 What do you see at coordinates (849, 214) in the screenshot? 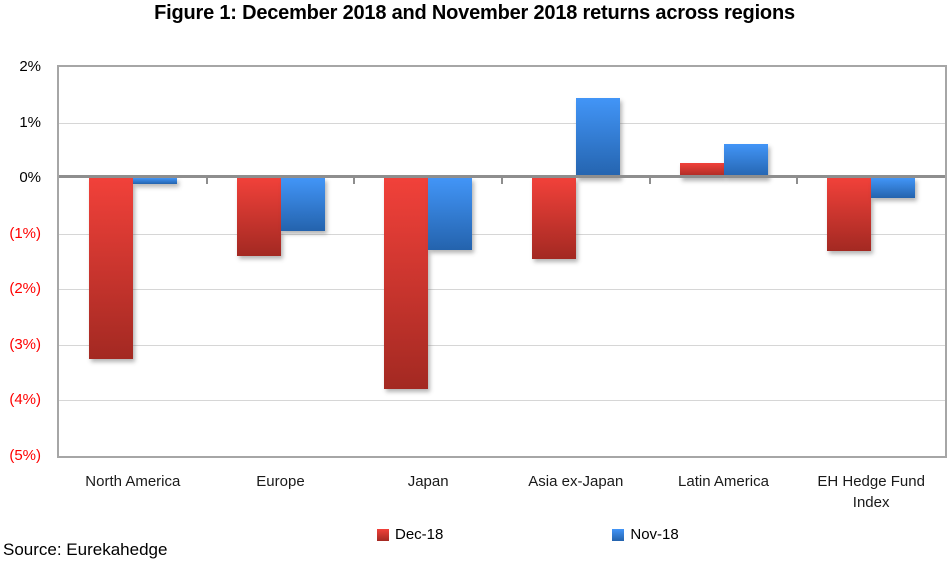
I see `bar-dec-18-eh-hedge-fund-index` at bounding box center [849, 214].